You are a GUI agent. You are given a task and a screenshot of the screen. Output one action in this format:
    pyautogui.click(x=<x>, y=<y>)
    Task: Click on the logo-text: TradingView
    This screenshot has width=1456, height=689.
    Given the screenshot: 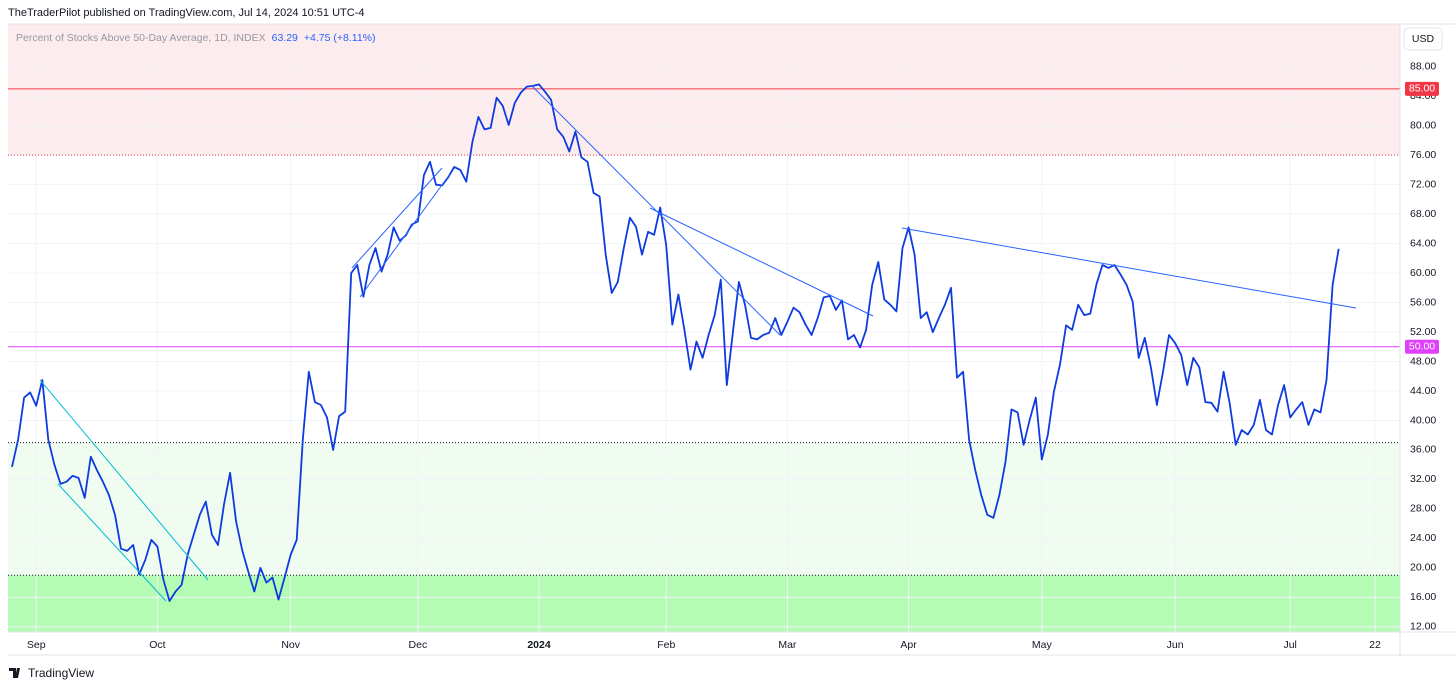 What is the action you would take?
    pyautogui.click(x=61, y=673)
    